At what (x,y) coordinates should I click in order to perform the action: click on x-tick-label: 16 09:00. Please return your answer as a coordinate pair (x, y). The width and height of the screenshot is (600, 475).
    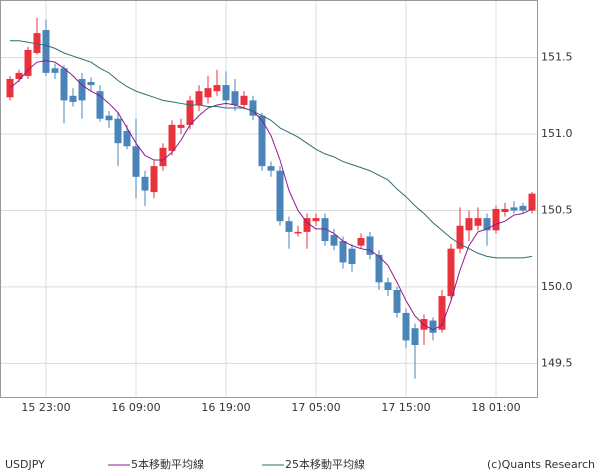
    Looking at the image, I should click on (135, 407).